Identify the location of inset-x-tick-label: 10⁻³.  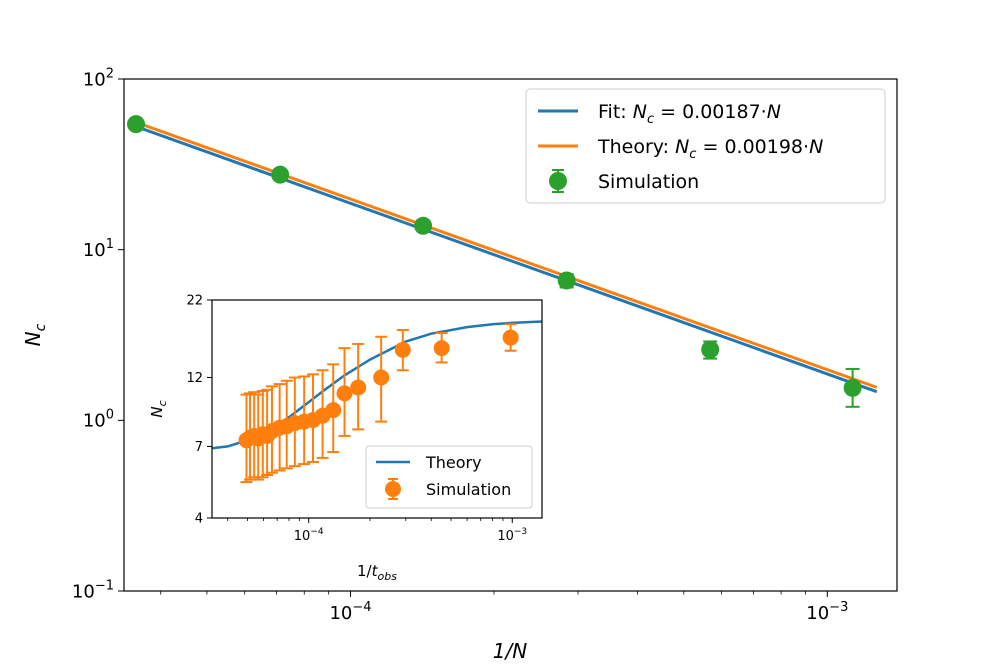
(512, 535).